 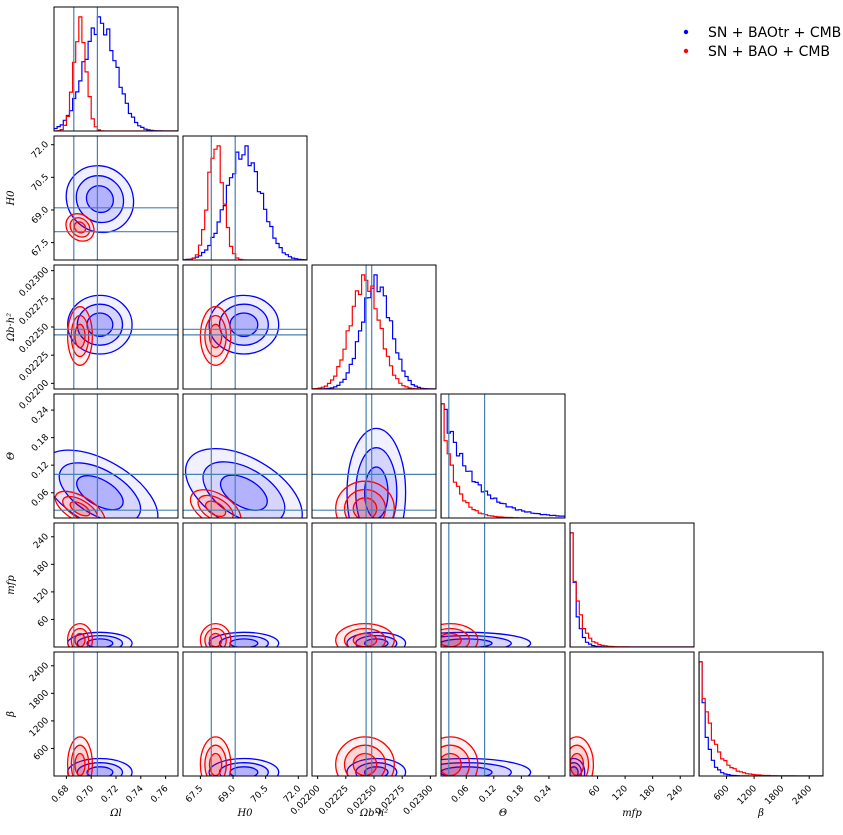 I want to click on y-axis-label-theta: Θ, so click(x=11, y=456).